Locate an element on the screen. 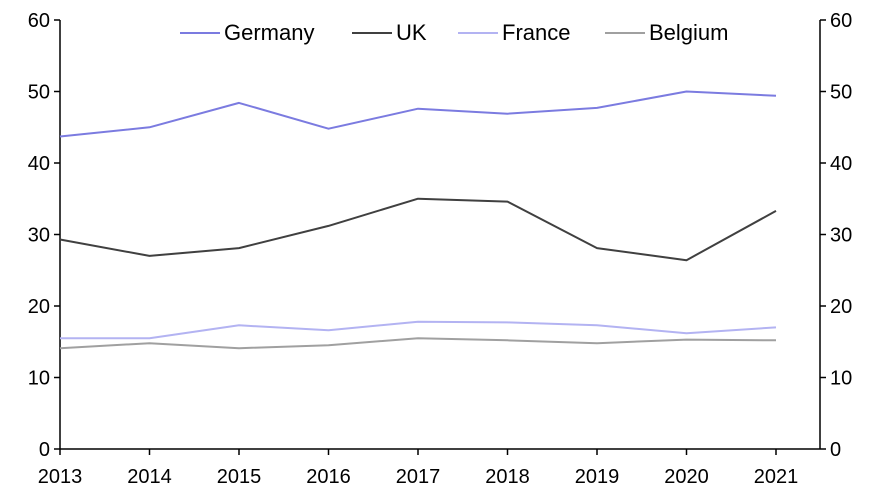 The width and height of the screenshot is (884, 492). legend-item-france: France is located at coordinates (514, 32).